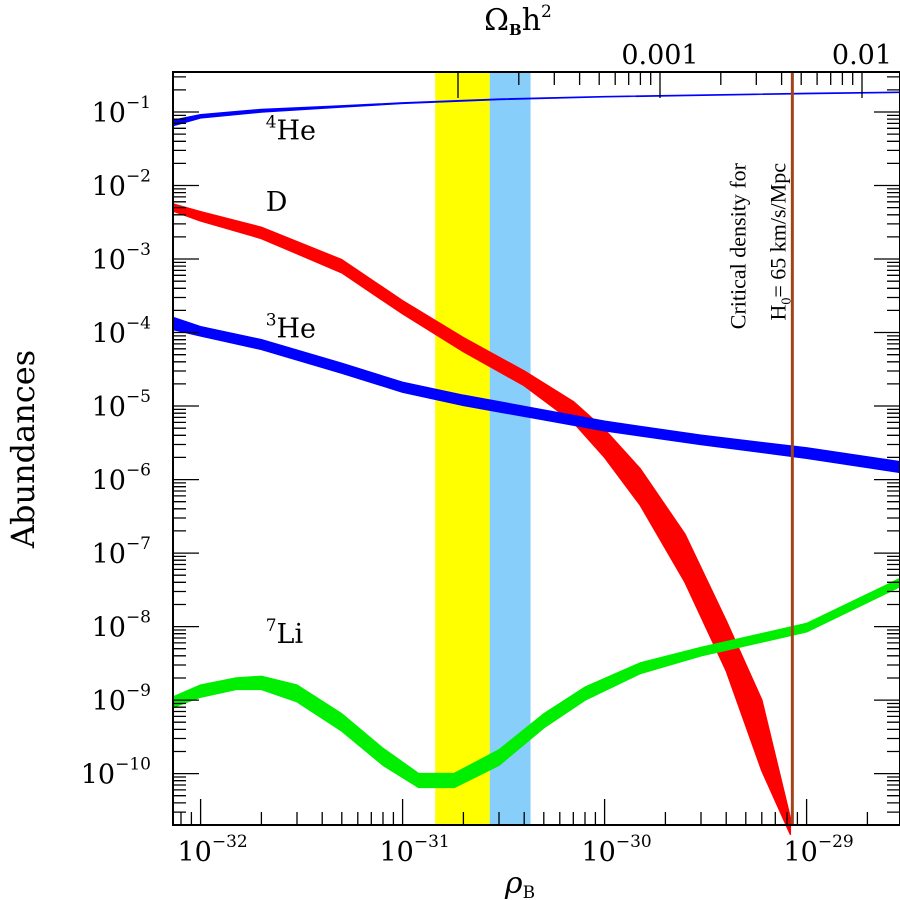 The image size is (900, 900). I want to click on y-tick-label: 10⁻⁴, so click(121, 332).